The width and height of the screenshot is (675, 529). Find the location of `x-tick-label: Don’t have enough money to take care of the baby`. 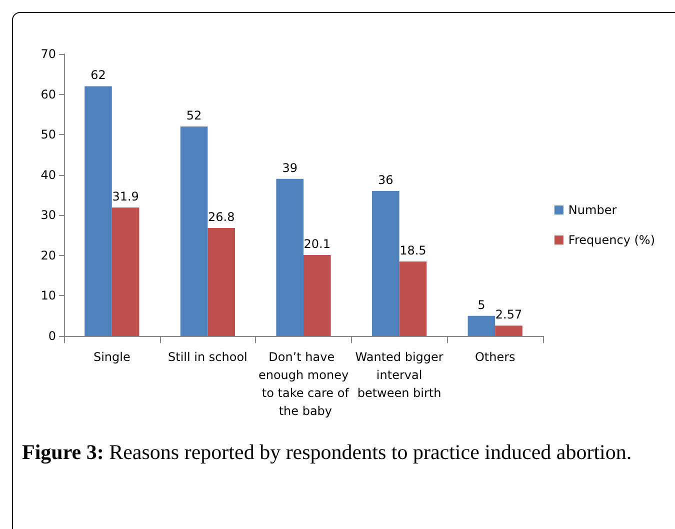

x-tick-label: Don’t have enough money to take care of the baby is located at coordinates (304, 384).